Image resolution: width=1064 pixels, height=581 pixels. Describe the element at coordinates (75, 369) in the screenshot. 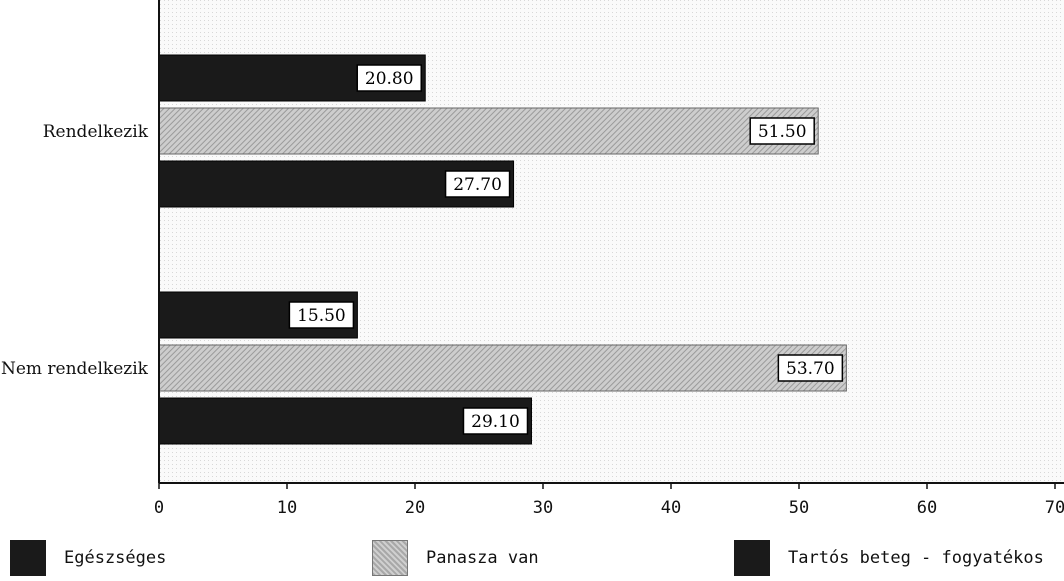

I see `category-label: Nem rendelkezik` at that location.